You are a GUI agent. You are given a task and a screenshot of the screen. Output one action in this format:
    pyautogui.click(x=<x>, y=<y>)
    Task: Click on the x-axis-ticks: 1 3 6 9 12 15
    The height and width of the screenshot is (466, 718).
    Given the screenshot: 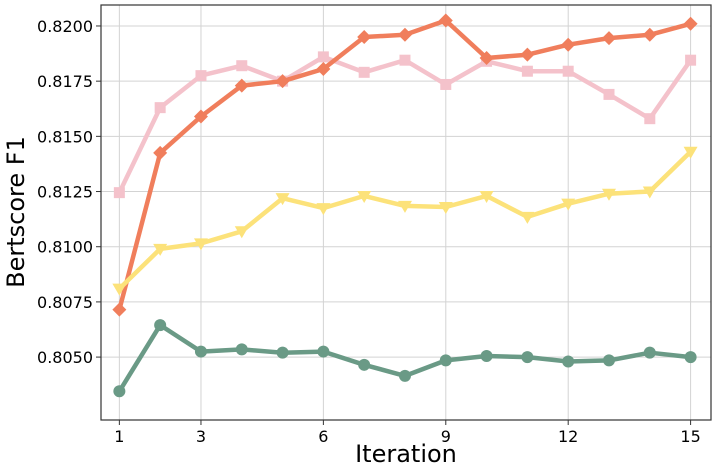 What is the action you would take?
    pyautogui.click(x=407, y=433)
    